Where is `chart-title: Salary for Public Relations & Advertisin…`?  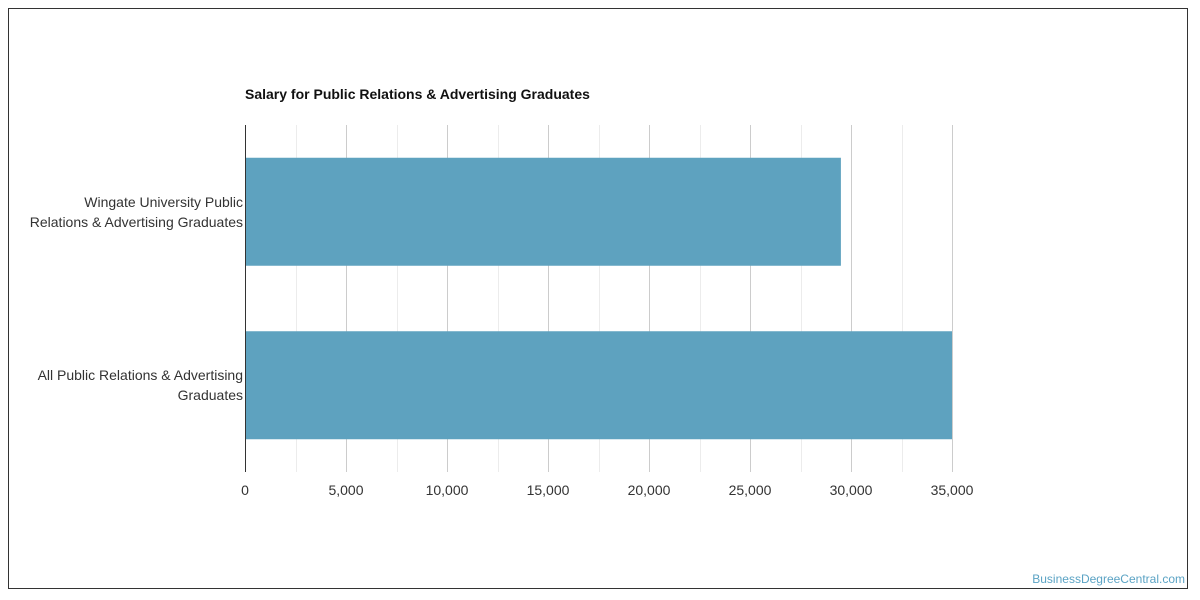
chart-title: Salary for Public Relations & Advertisin… is located at coordinates (417, 94).